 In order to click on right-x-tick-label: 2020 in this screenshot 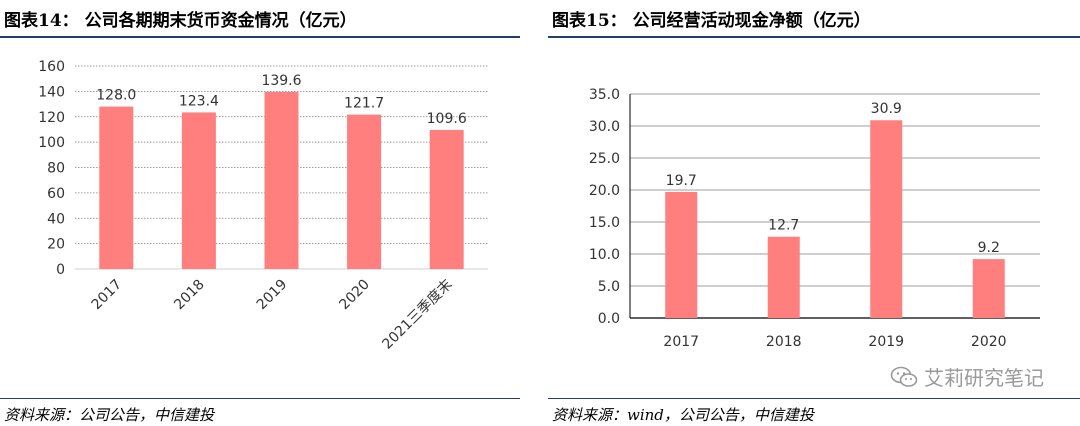, I will do `click(989, 342)`.